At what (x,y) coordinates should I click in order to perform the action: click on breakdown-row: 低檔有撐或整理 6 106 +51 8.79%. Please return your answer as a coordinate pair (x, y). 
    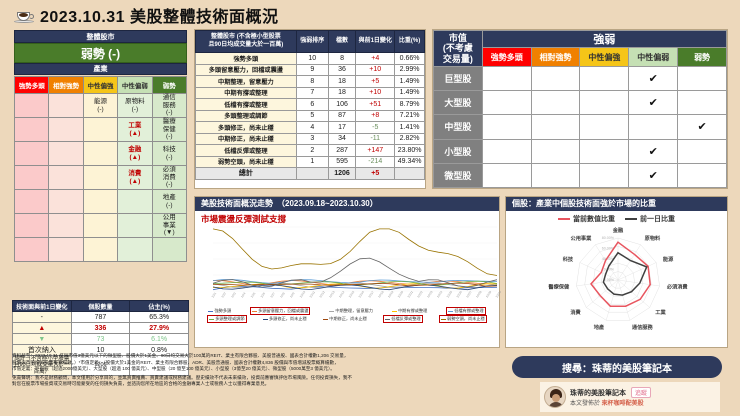
    Looking at the image, I should click on (310, 104).